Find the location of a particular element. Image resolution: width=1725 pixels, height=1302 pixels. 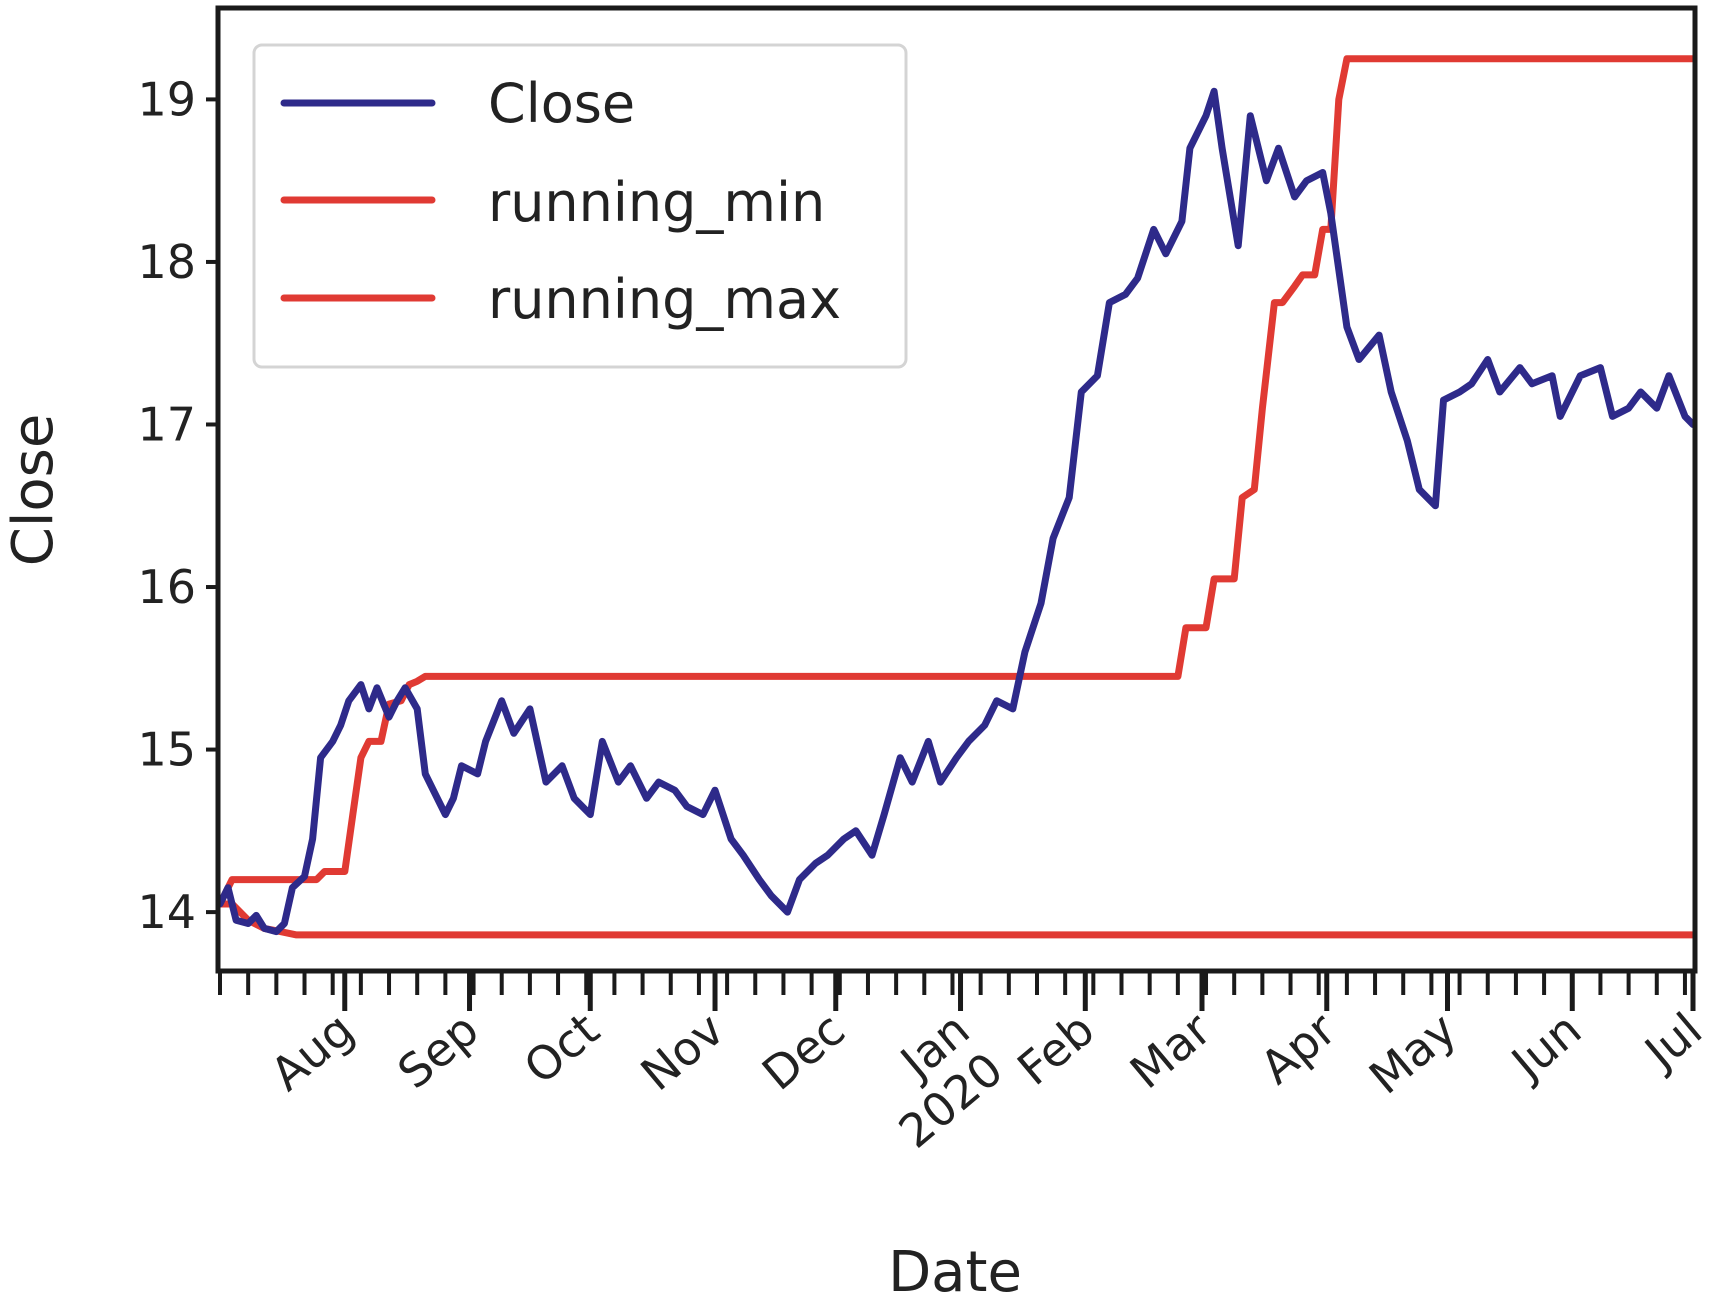

x-tick-label-line: Apr is located at coordinates (1298, 1048).